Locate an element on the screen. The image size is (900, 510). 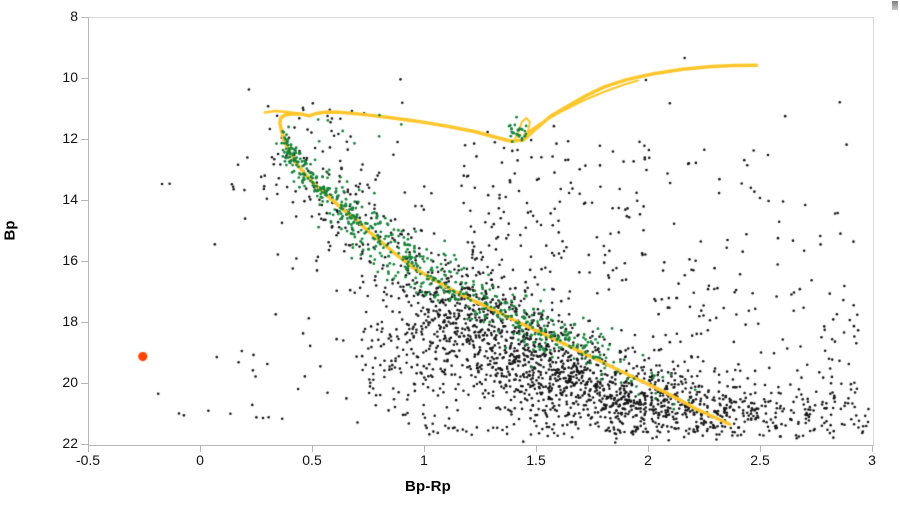
y-tick-label: 12 is located at coordinates (70, 138).